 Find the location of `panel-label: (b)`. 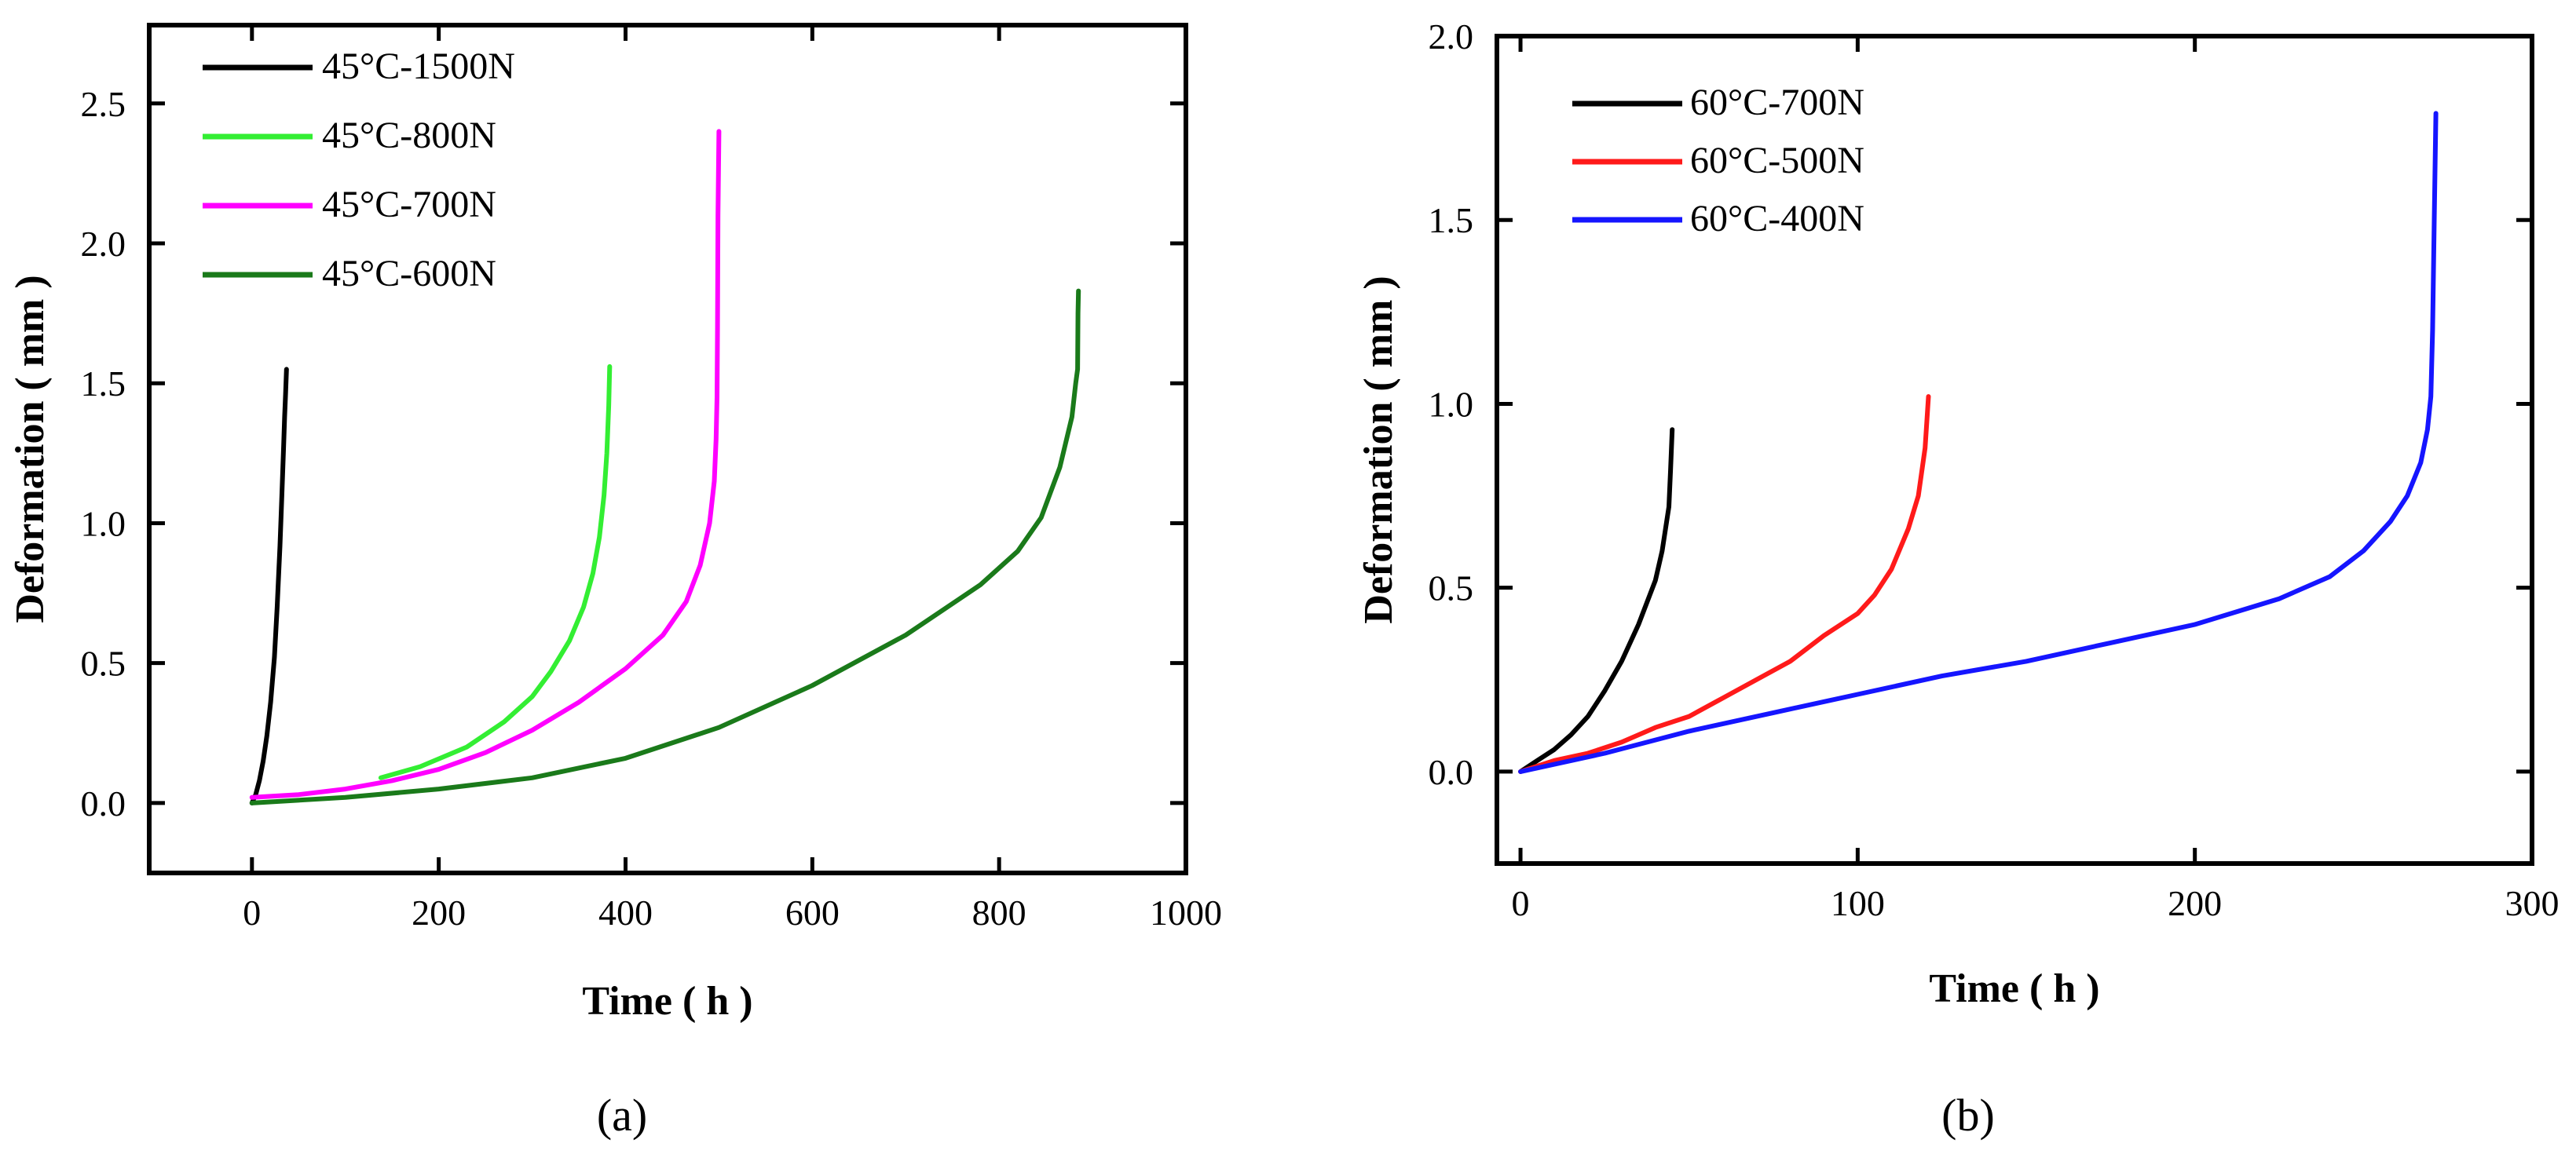

panel-label: (b) is located at coordinates (1968, 1115).